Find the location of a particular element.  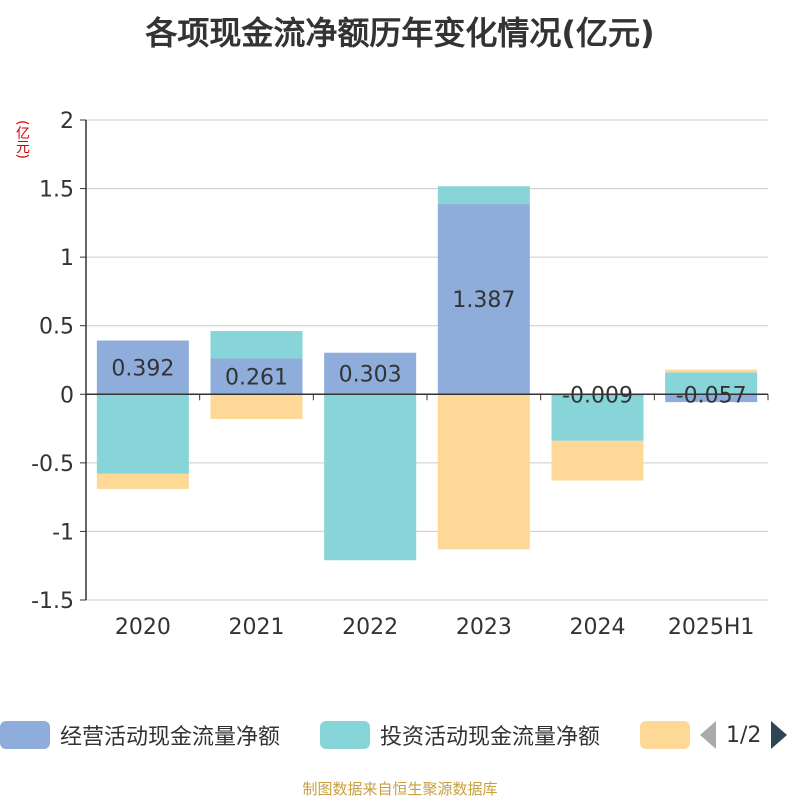

legend-next-page-icon is located at coordinates (779, 735).